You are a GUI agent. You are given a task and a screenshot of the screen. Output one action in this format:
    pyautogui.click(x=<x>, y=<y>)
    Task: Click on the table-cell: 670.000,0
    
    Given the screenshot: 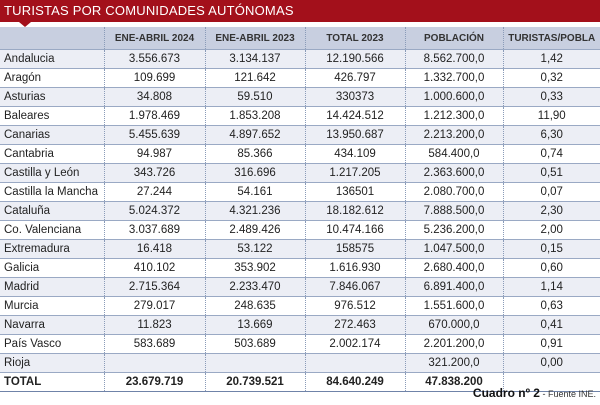 What is the action you would take?
    pyautogui.click(x=453, y=325)
    